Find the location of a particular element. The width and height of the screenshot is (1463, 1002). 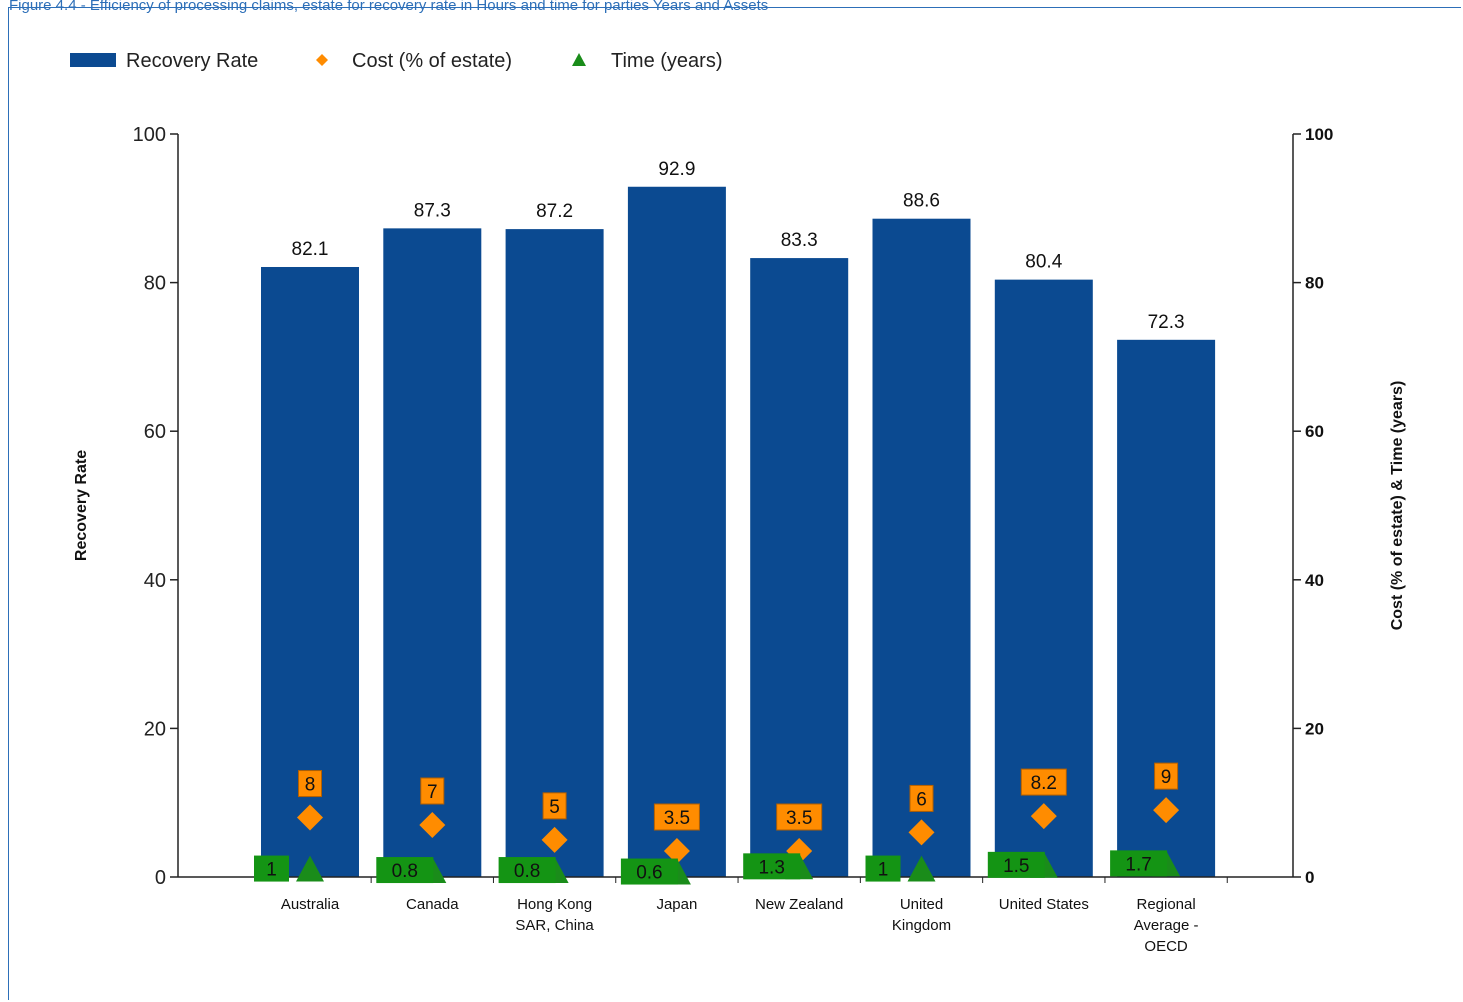

cost-value-label: 9 is located at coordinates (1166, 777).